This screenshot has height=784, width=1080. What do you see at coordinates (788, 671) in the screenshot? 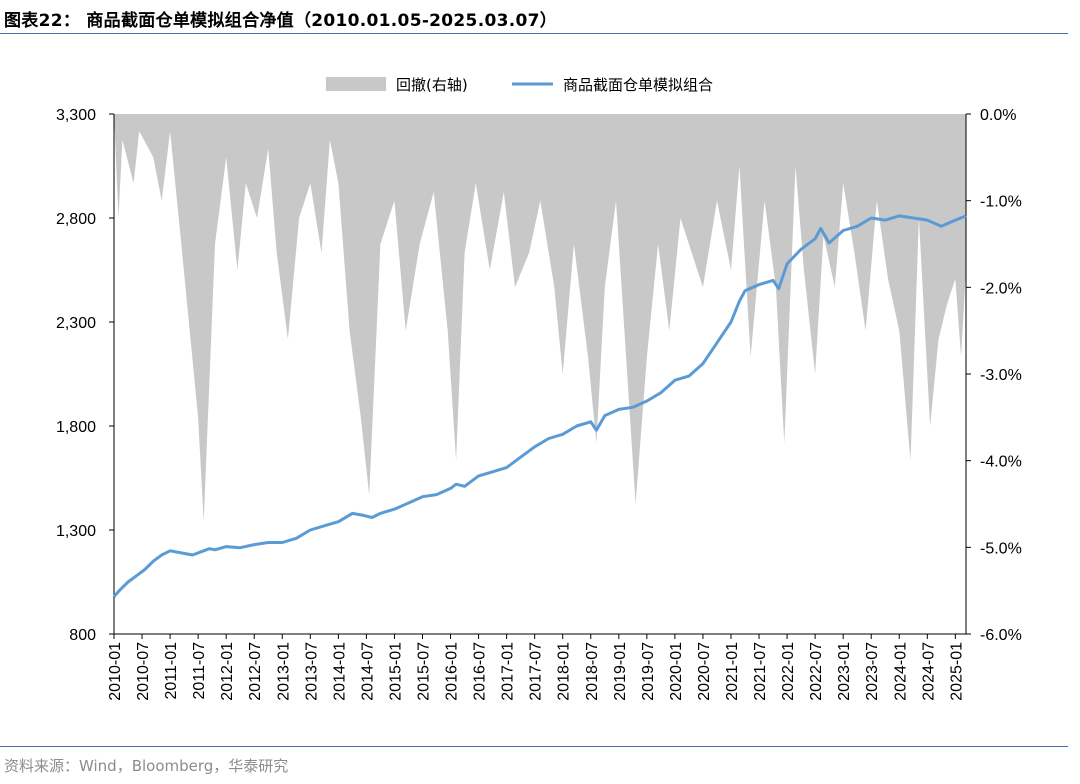
I see `x-axis-tick-label: 2022-01` at bounding box center [788, 671].